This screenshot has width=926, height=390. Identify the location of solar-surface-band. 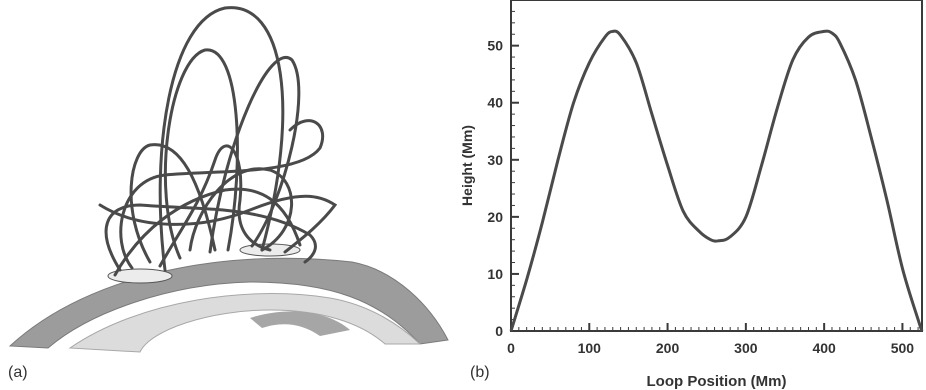
(300, 323).